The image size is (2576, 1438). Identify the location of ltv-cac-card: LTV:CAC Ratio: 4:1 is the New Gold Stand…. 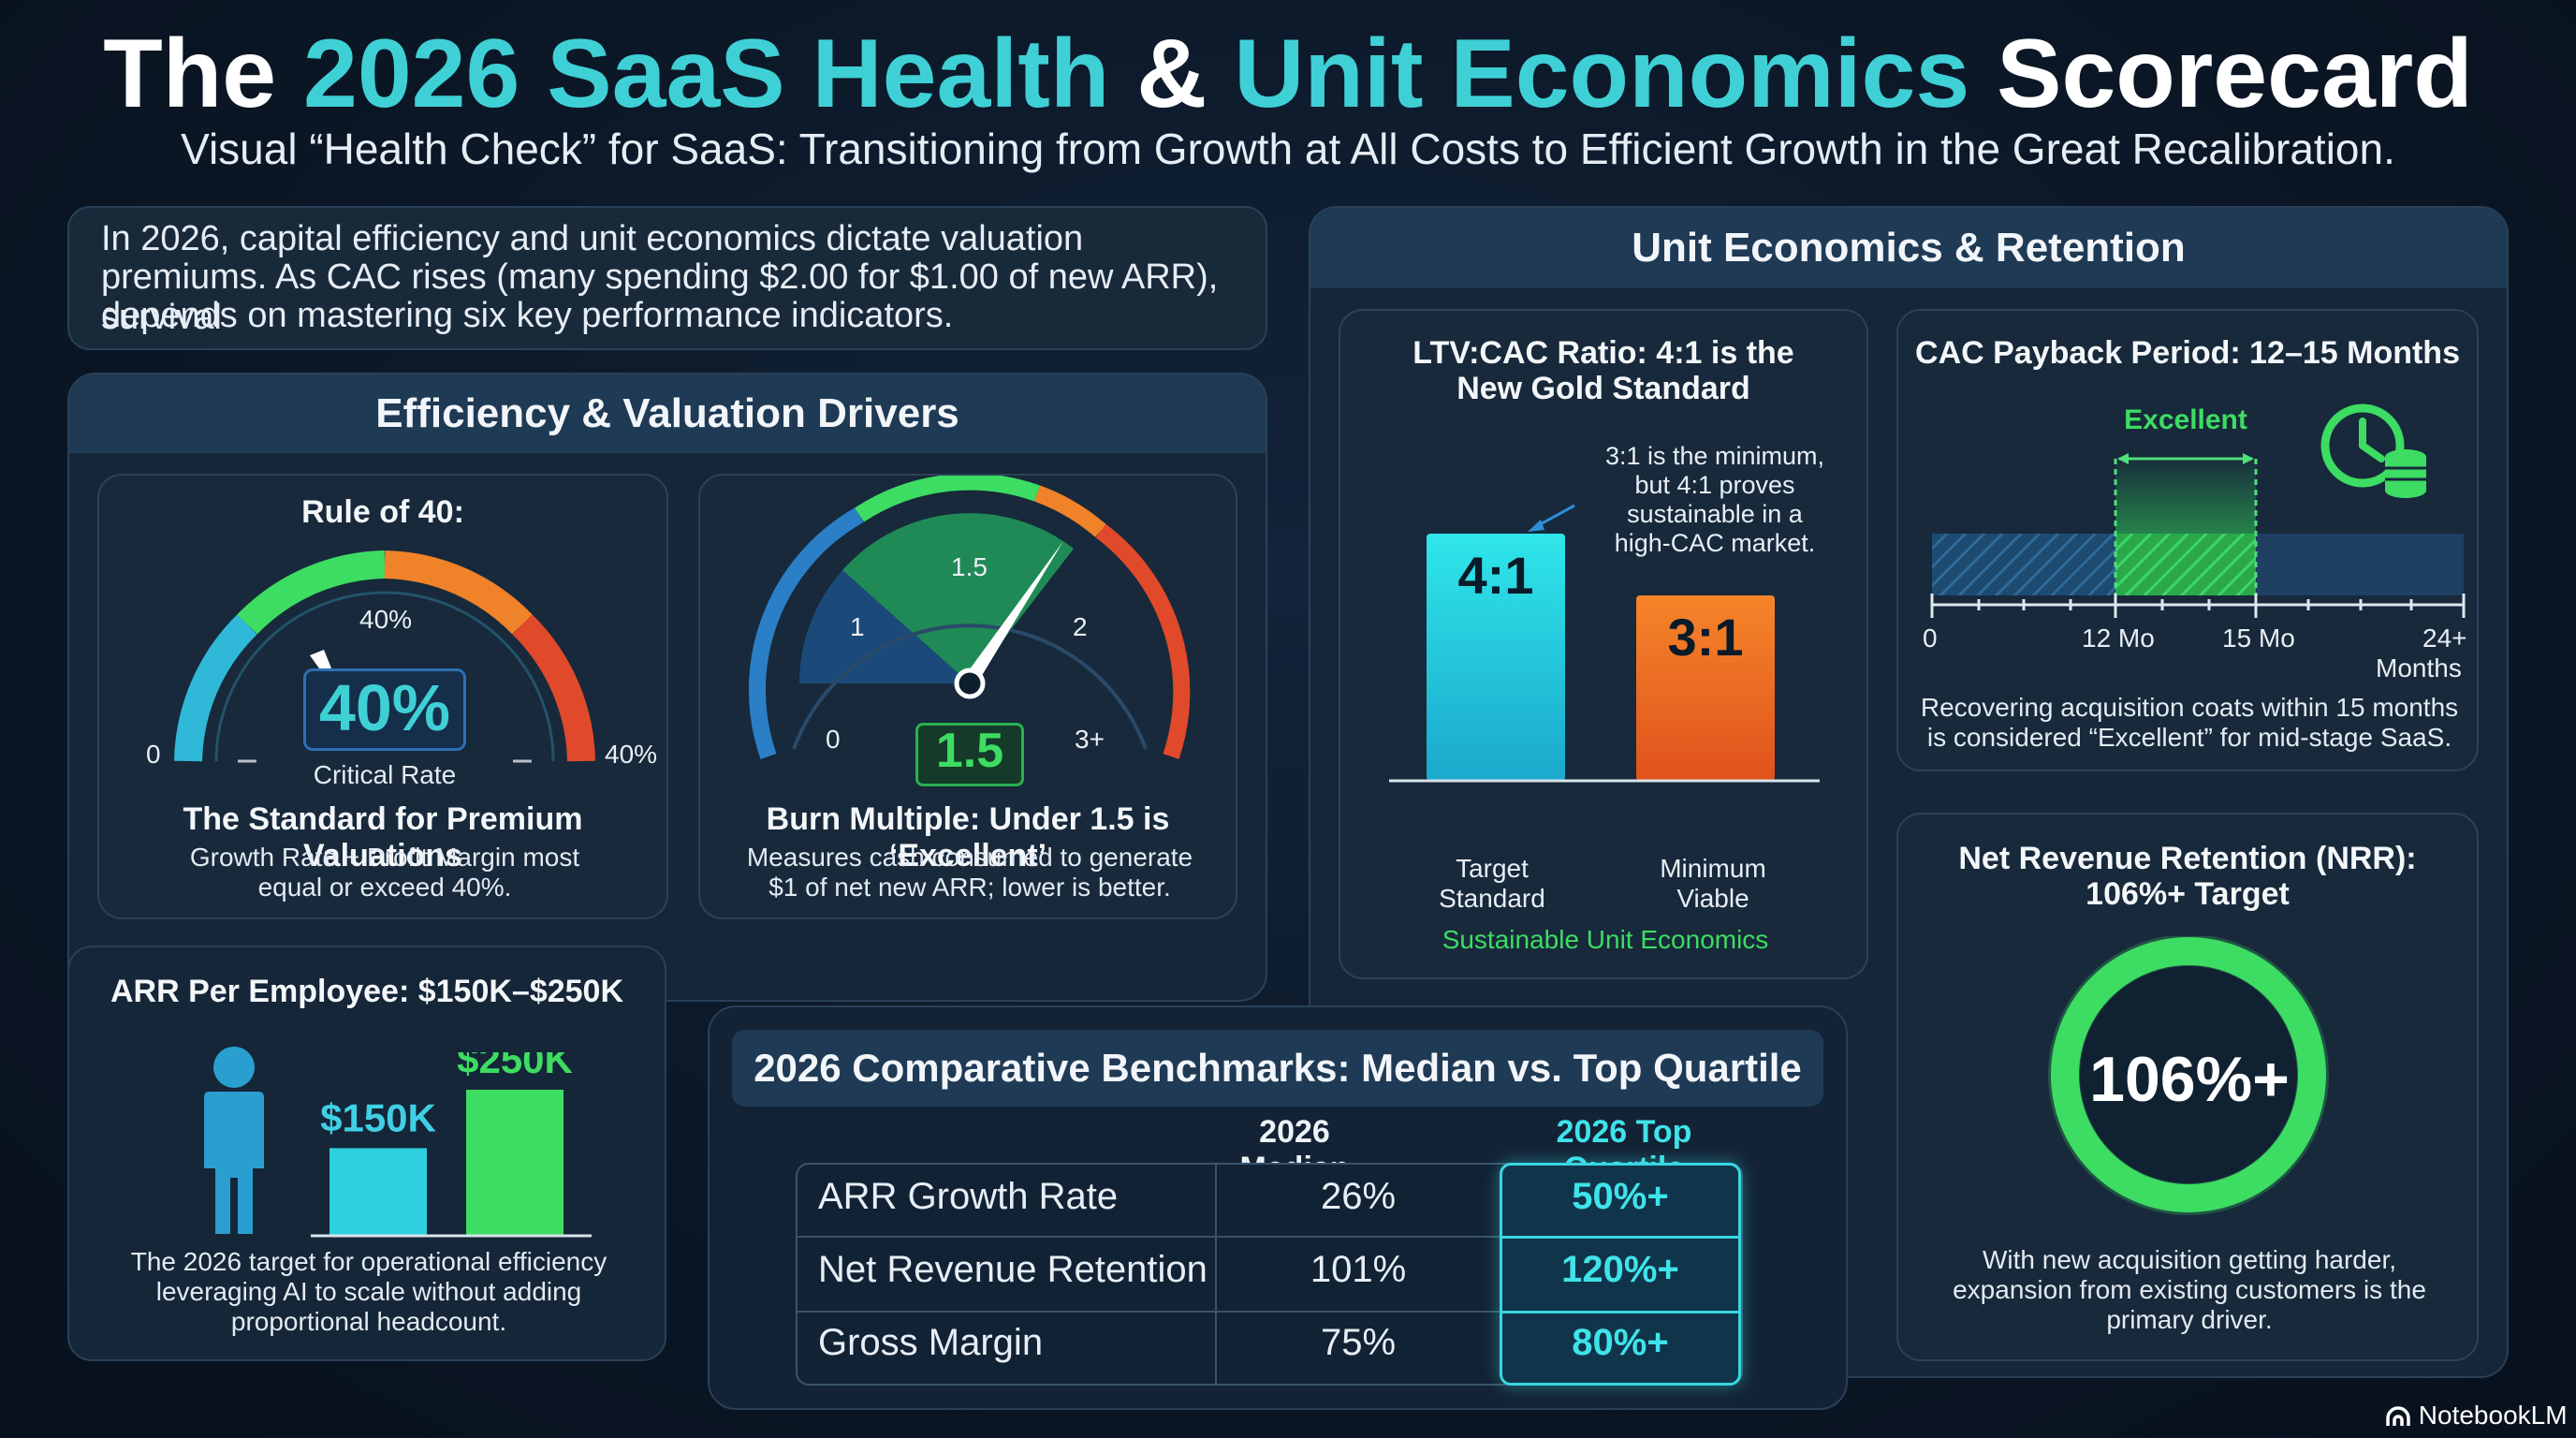
(1603, 644).